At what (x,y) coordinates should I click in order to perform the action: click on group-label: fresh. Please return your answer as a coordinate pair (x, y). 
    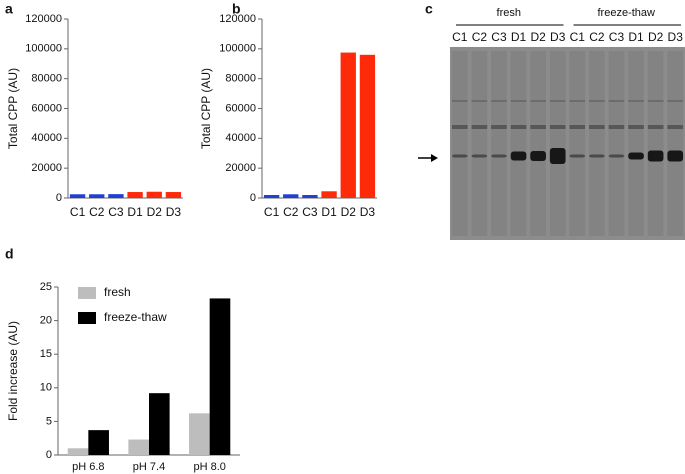
    Looking at the image, I should click on (509, 13).